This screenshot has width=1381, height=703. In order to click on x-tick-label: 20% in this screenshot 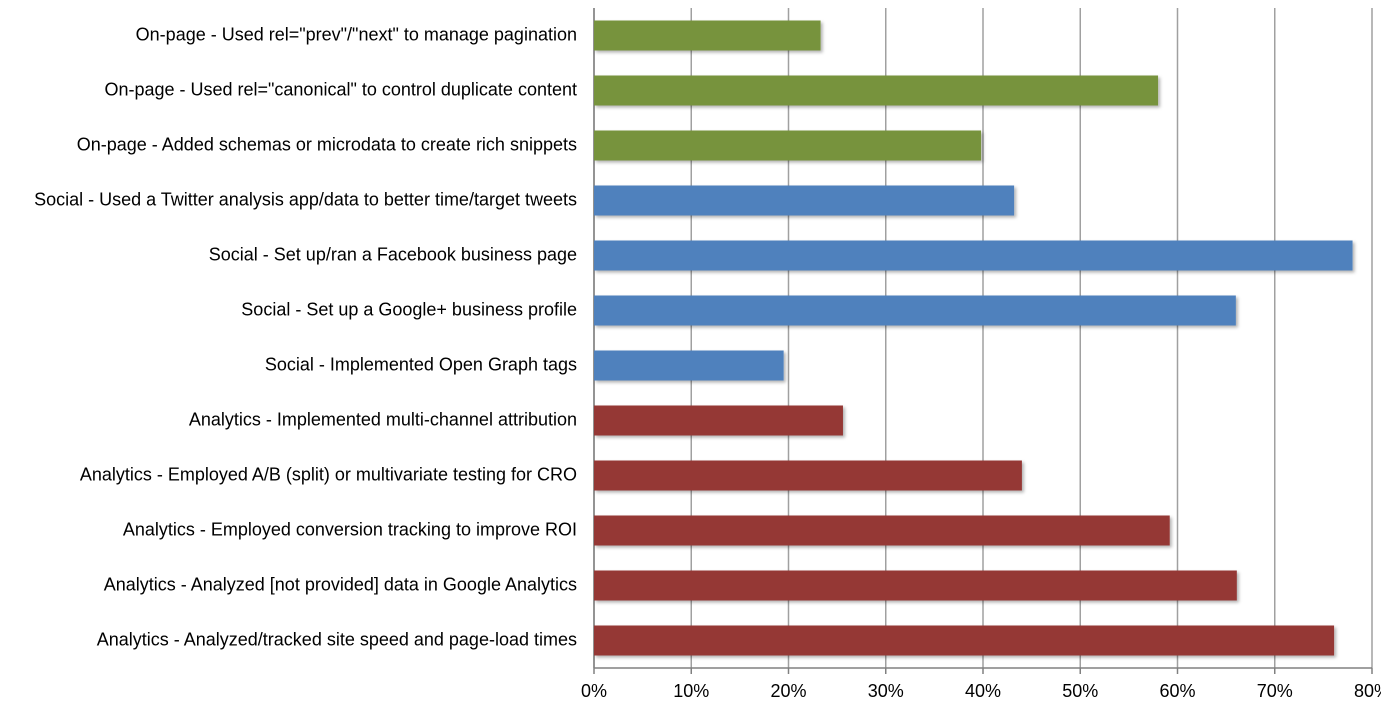, I will do `click(788, 691)`.